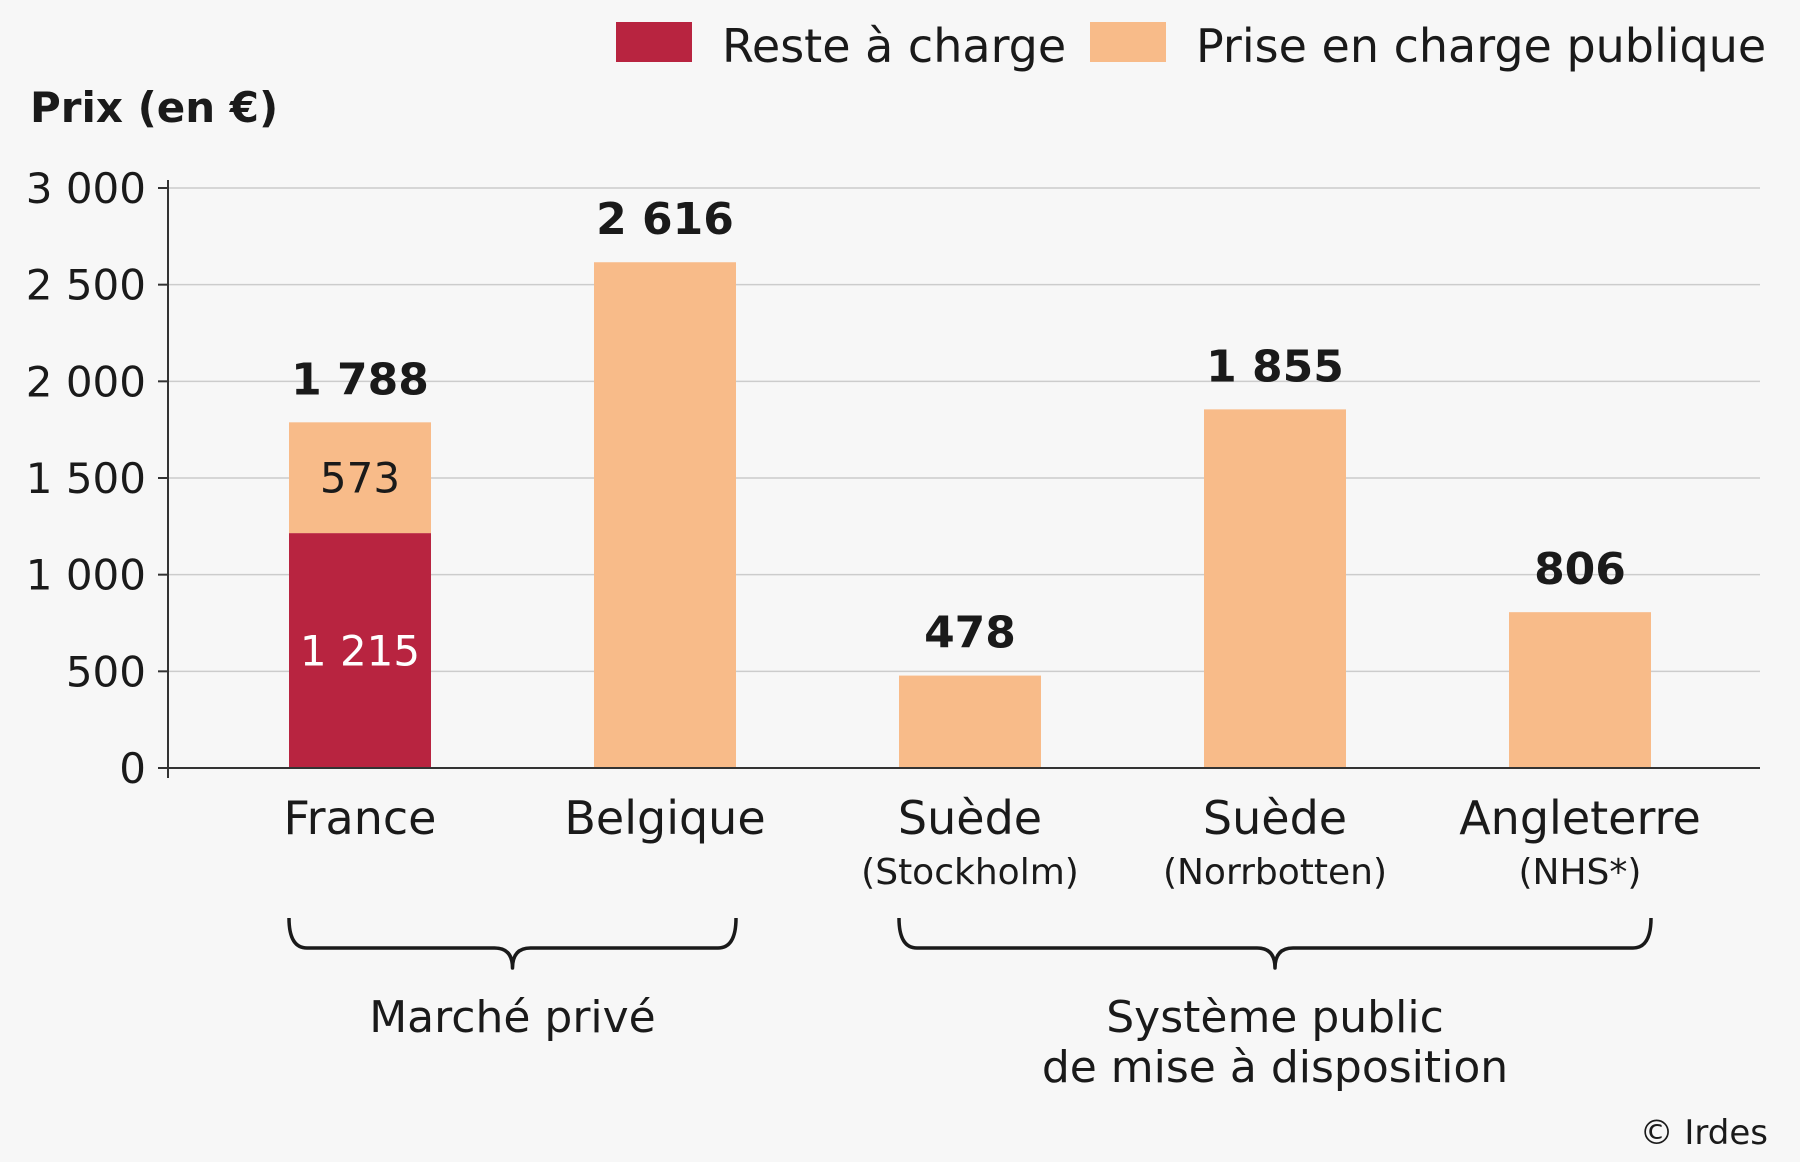  What do you see at coordinates (86, 575) in the screenshot?
I see `y-tick-label: 1 000` at bounding box center [86, 575].